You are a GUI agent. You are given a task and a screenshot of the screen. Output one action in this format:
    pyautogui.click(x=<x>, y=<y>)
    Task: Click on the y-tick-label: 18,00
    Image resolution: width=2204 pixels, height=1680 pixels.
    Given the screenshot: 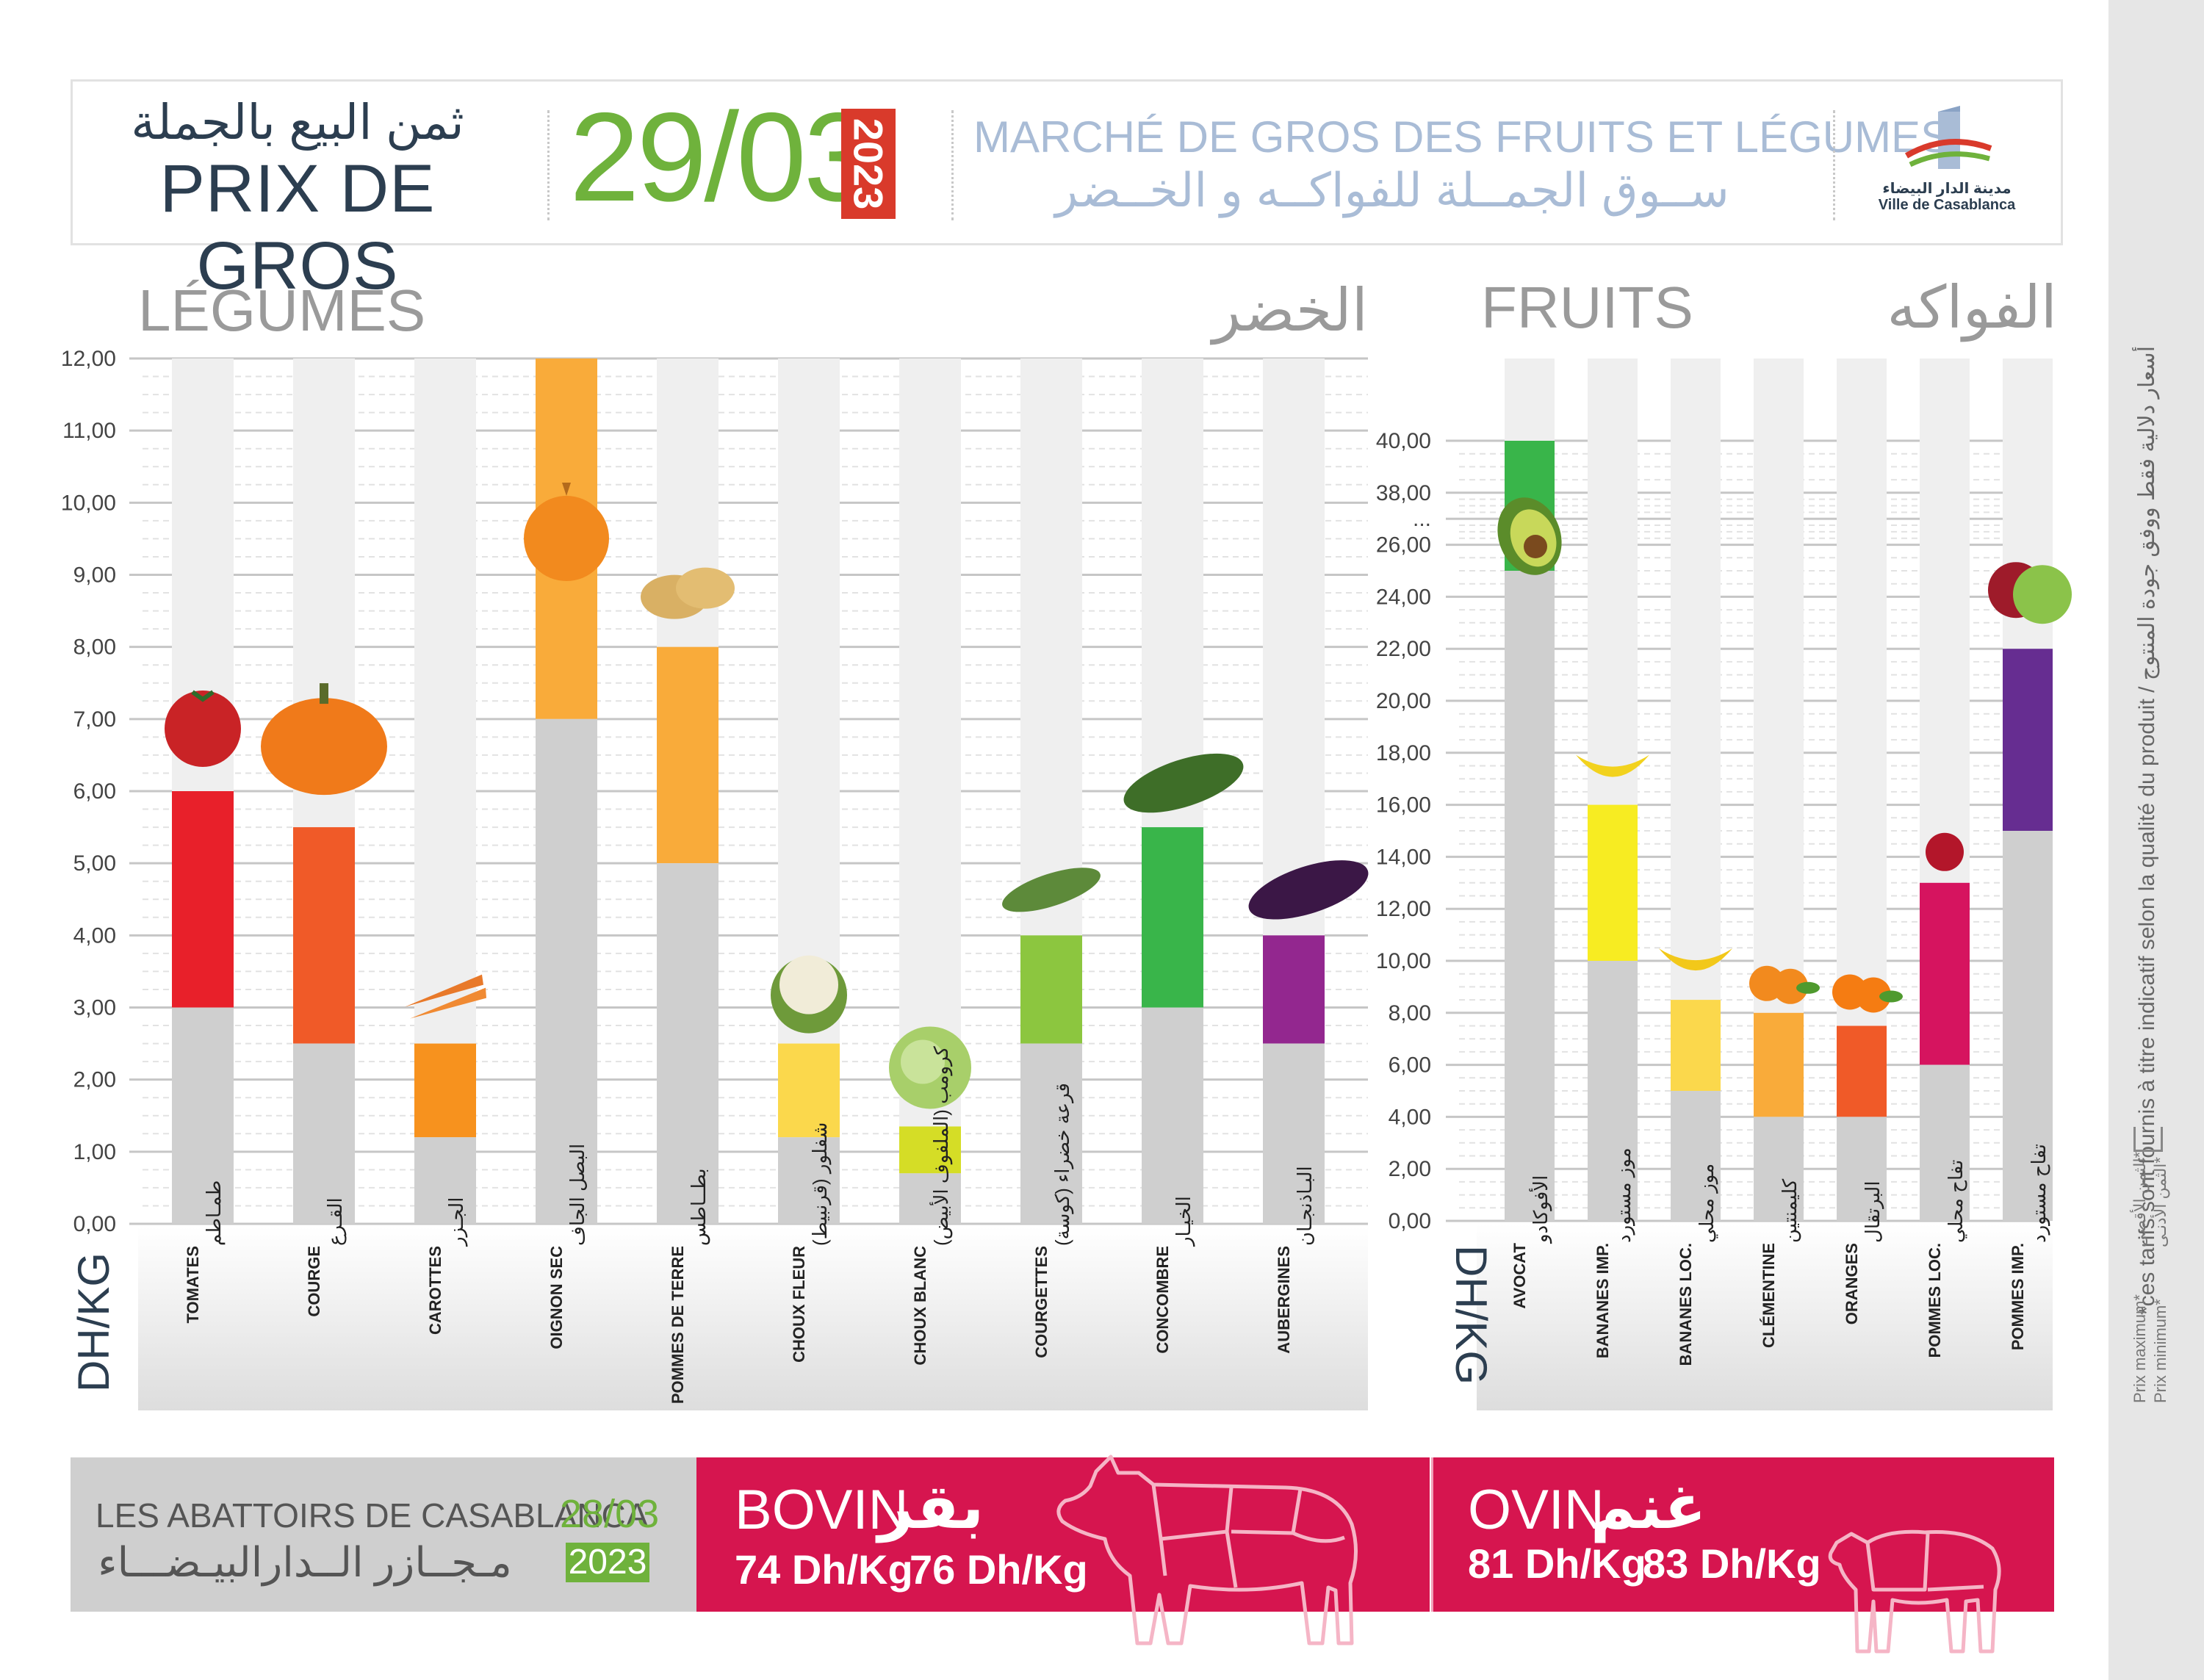 What is the action you would take?
    pyautogui.click(x=1403, y=753)
    